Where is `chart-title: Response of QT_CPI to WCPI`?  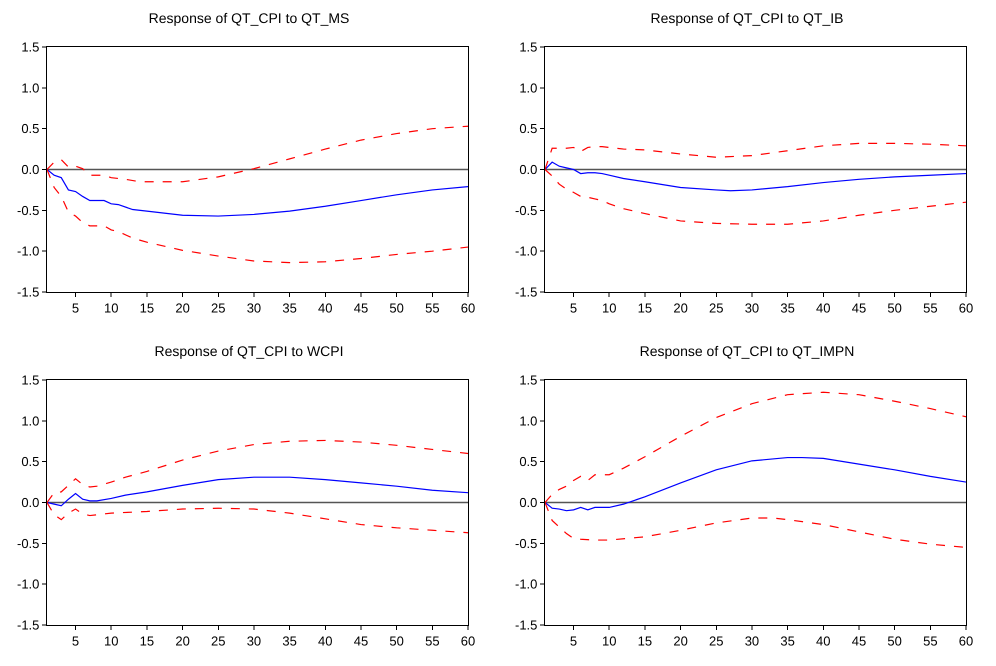 chart-title: Response of QT_CPI to WCPI is located at coordinates (249, 351).